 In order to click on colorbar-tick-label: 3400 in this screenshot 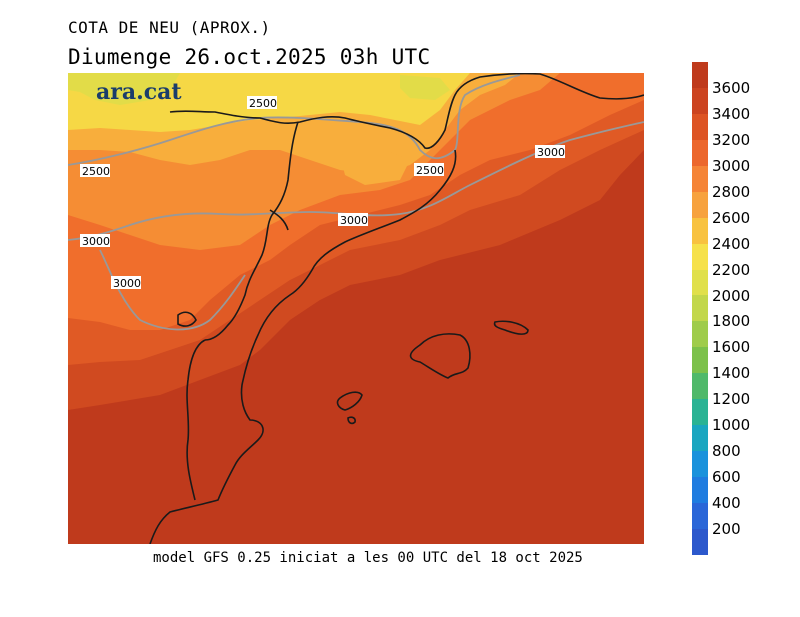, I will do `click(731, 113)`.